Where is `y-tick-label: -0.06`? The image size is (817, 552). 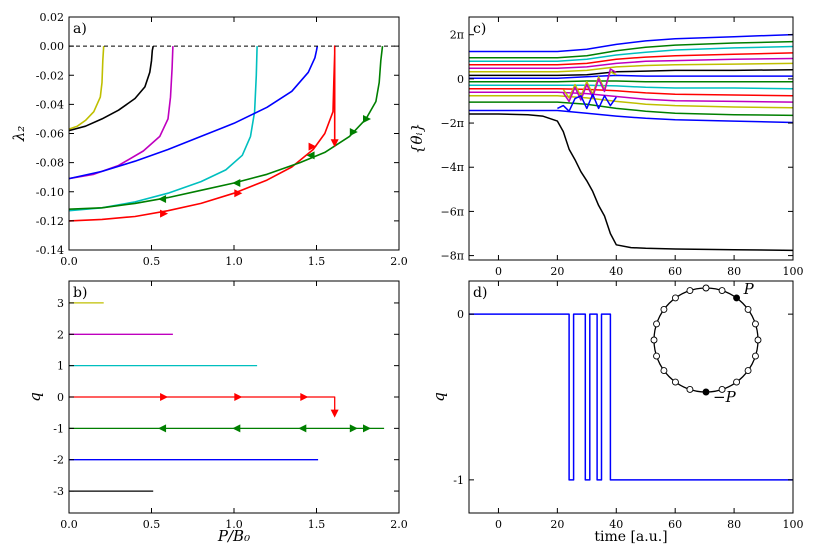
y-tick-label: -0.06 is located at coordinates (50, 134).